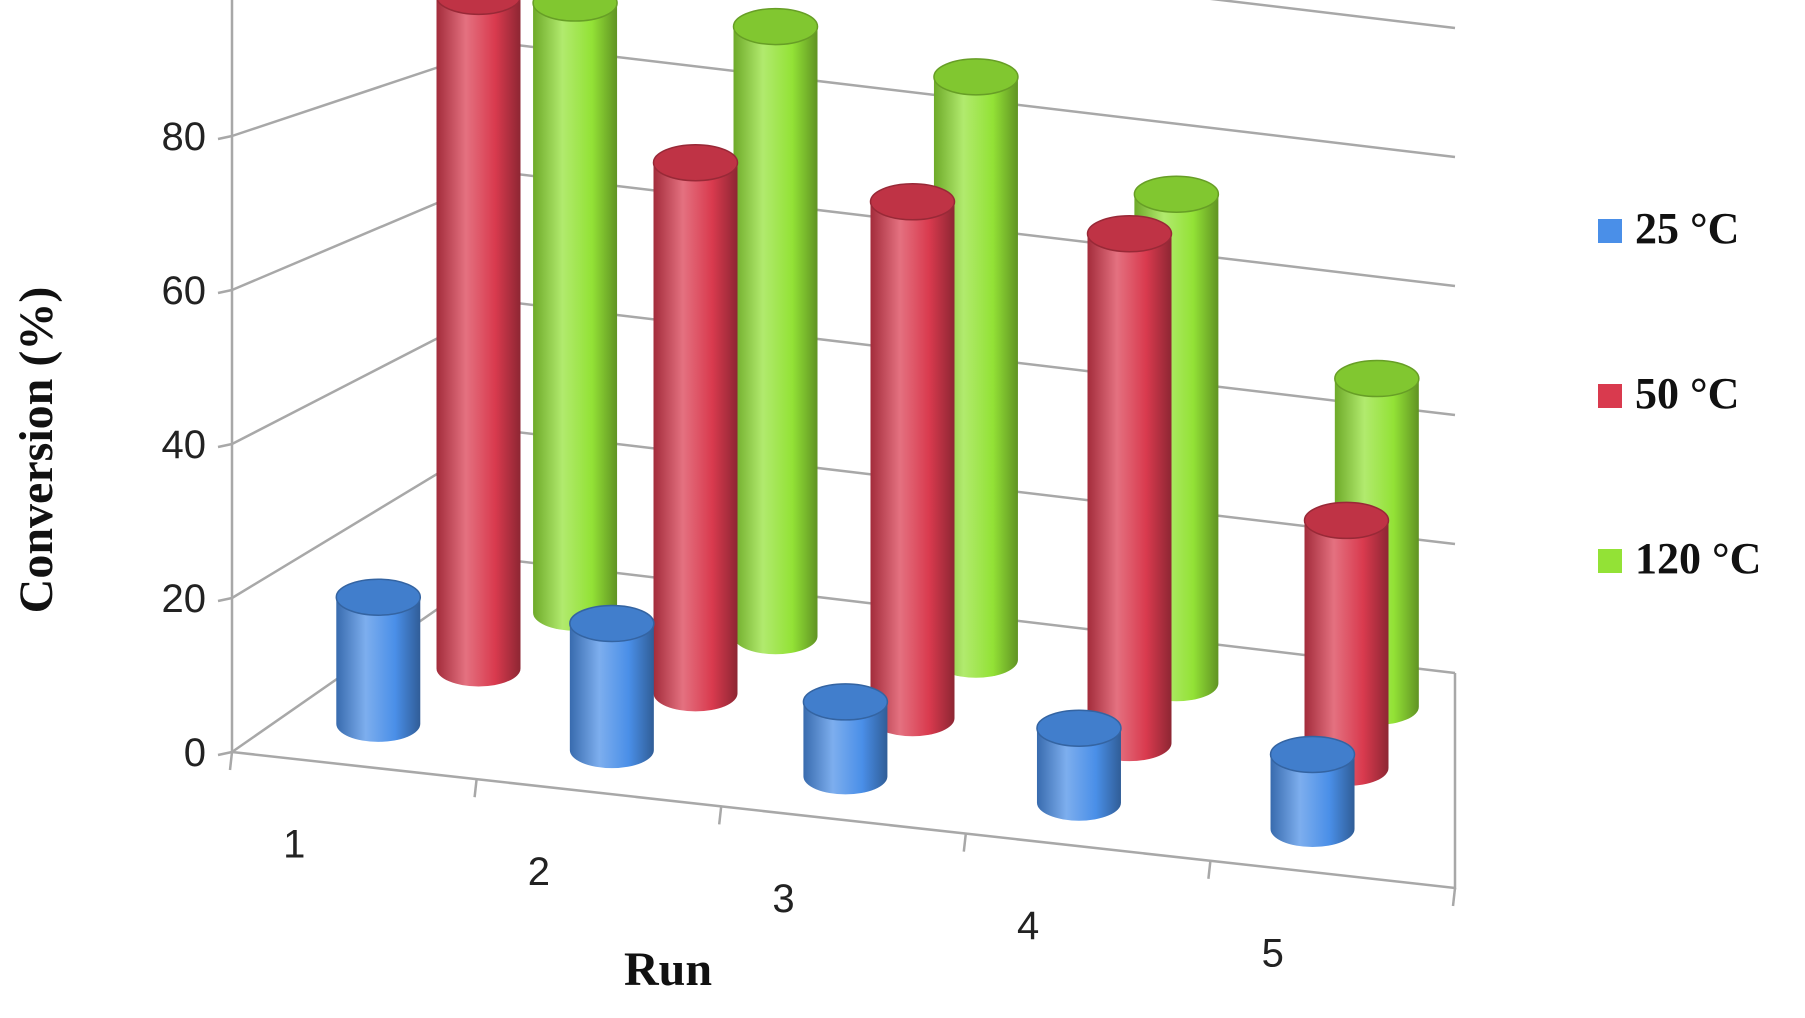  What do you see at coordinates (195, 753) in the screenshot?
I see `y-tick-label: 0` at bounding box center [195, 753].